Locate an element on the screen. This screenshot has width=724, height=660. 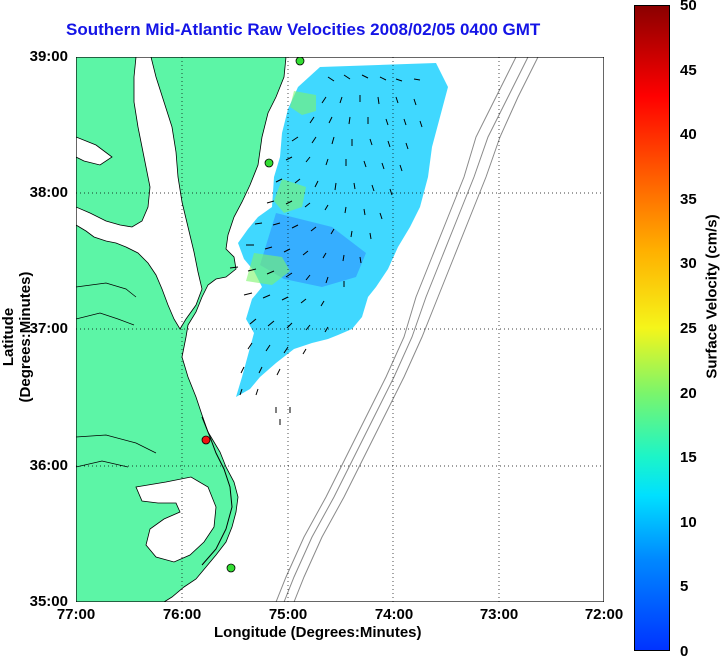
y-tick-label: 35:00 is located at coordinates (48, 601).